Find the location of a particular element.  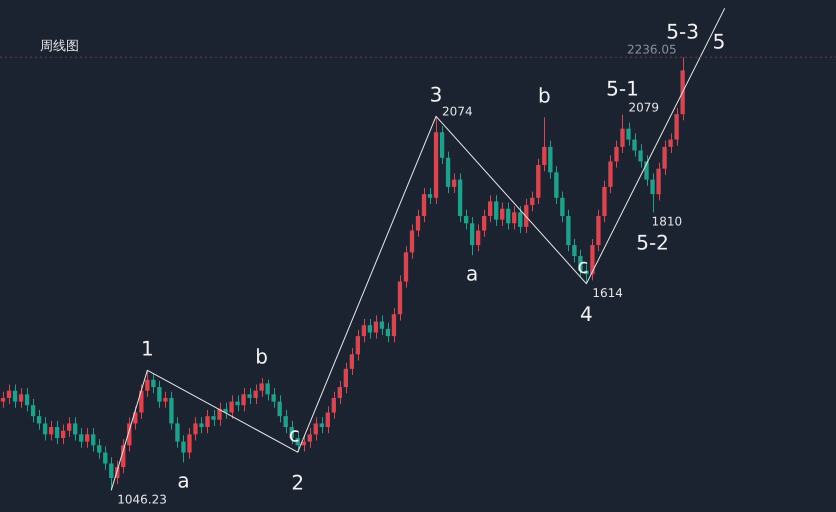

annotation: 5-3 is located at coordinates (682, 32).